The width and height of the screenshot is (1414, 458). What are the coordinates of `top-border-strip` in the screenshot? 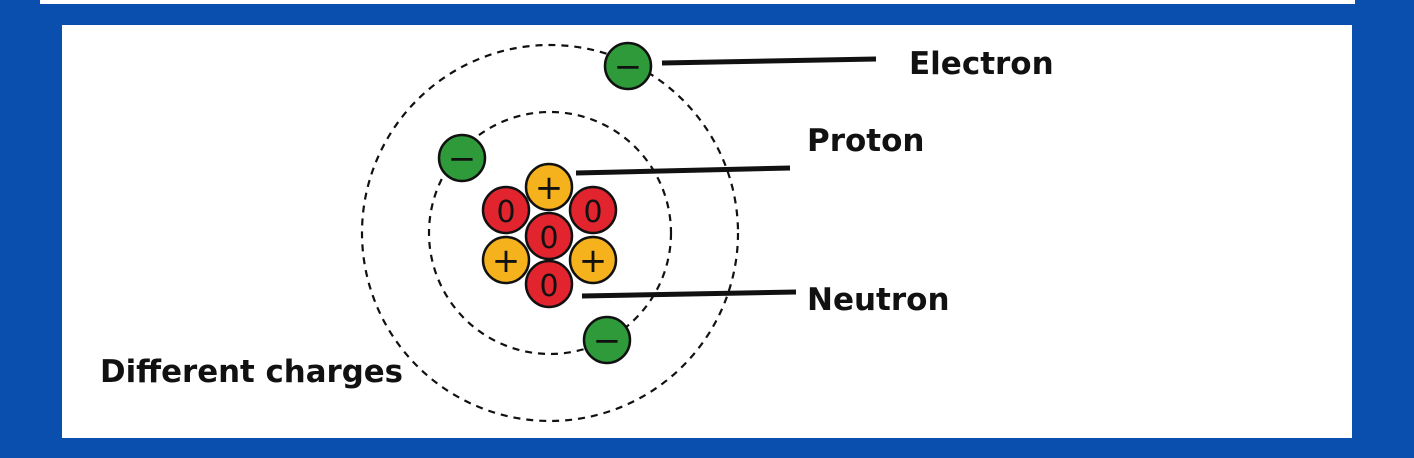 It's located at (697, 2).